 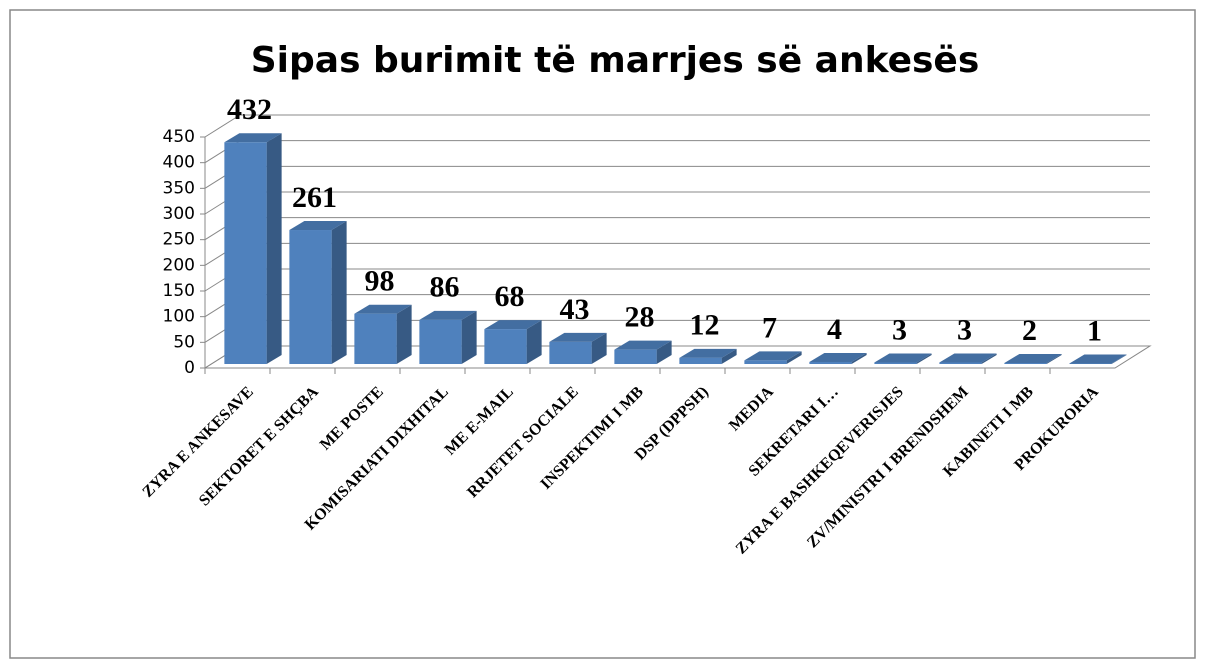 I want to click on value-label: 261, so click(x=314, y=197).